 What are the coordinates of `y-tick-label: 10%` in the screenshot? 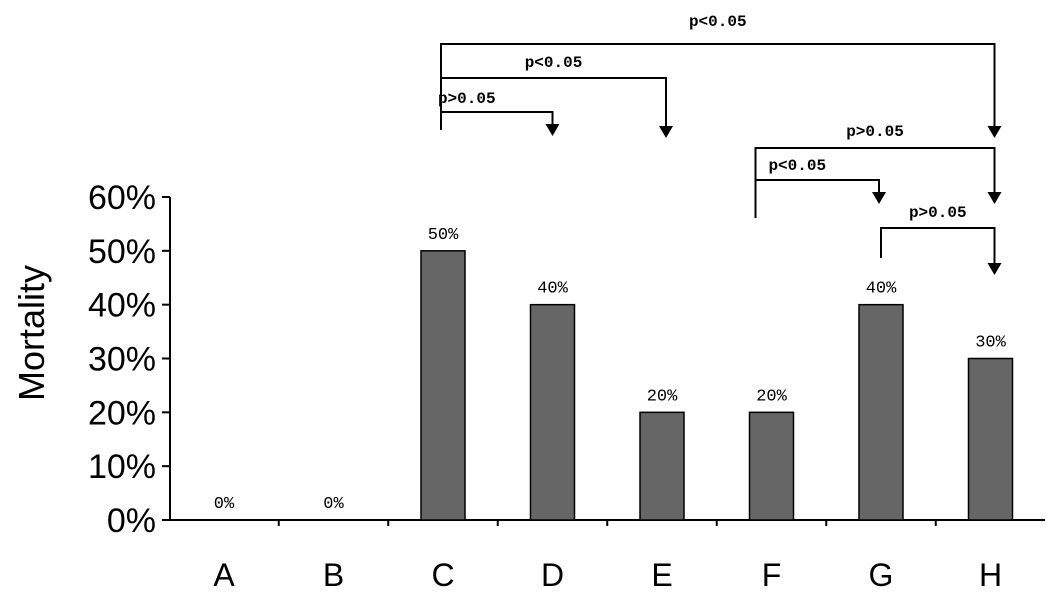 It's located at (122, 467).